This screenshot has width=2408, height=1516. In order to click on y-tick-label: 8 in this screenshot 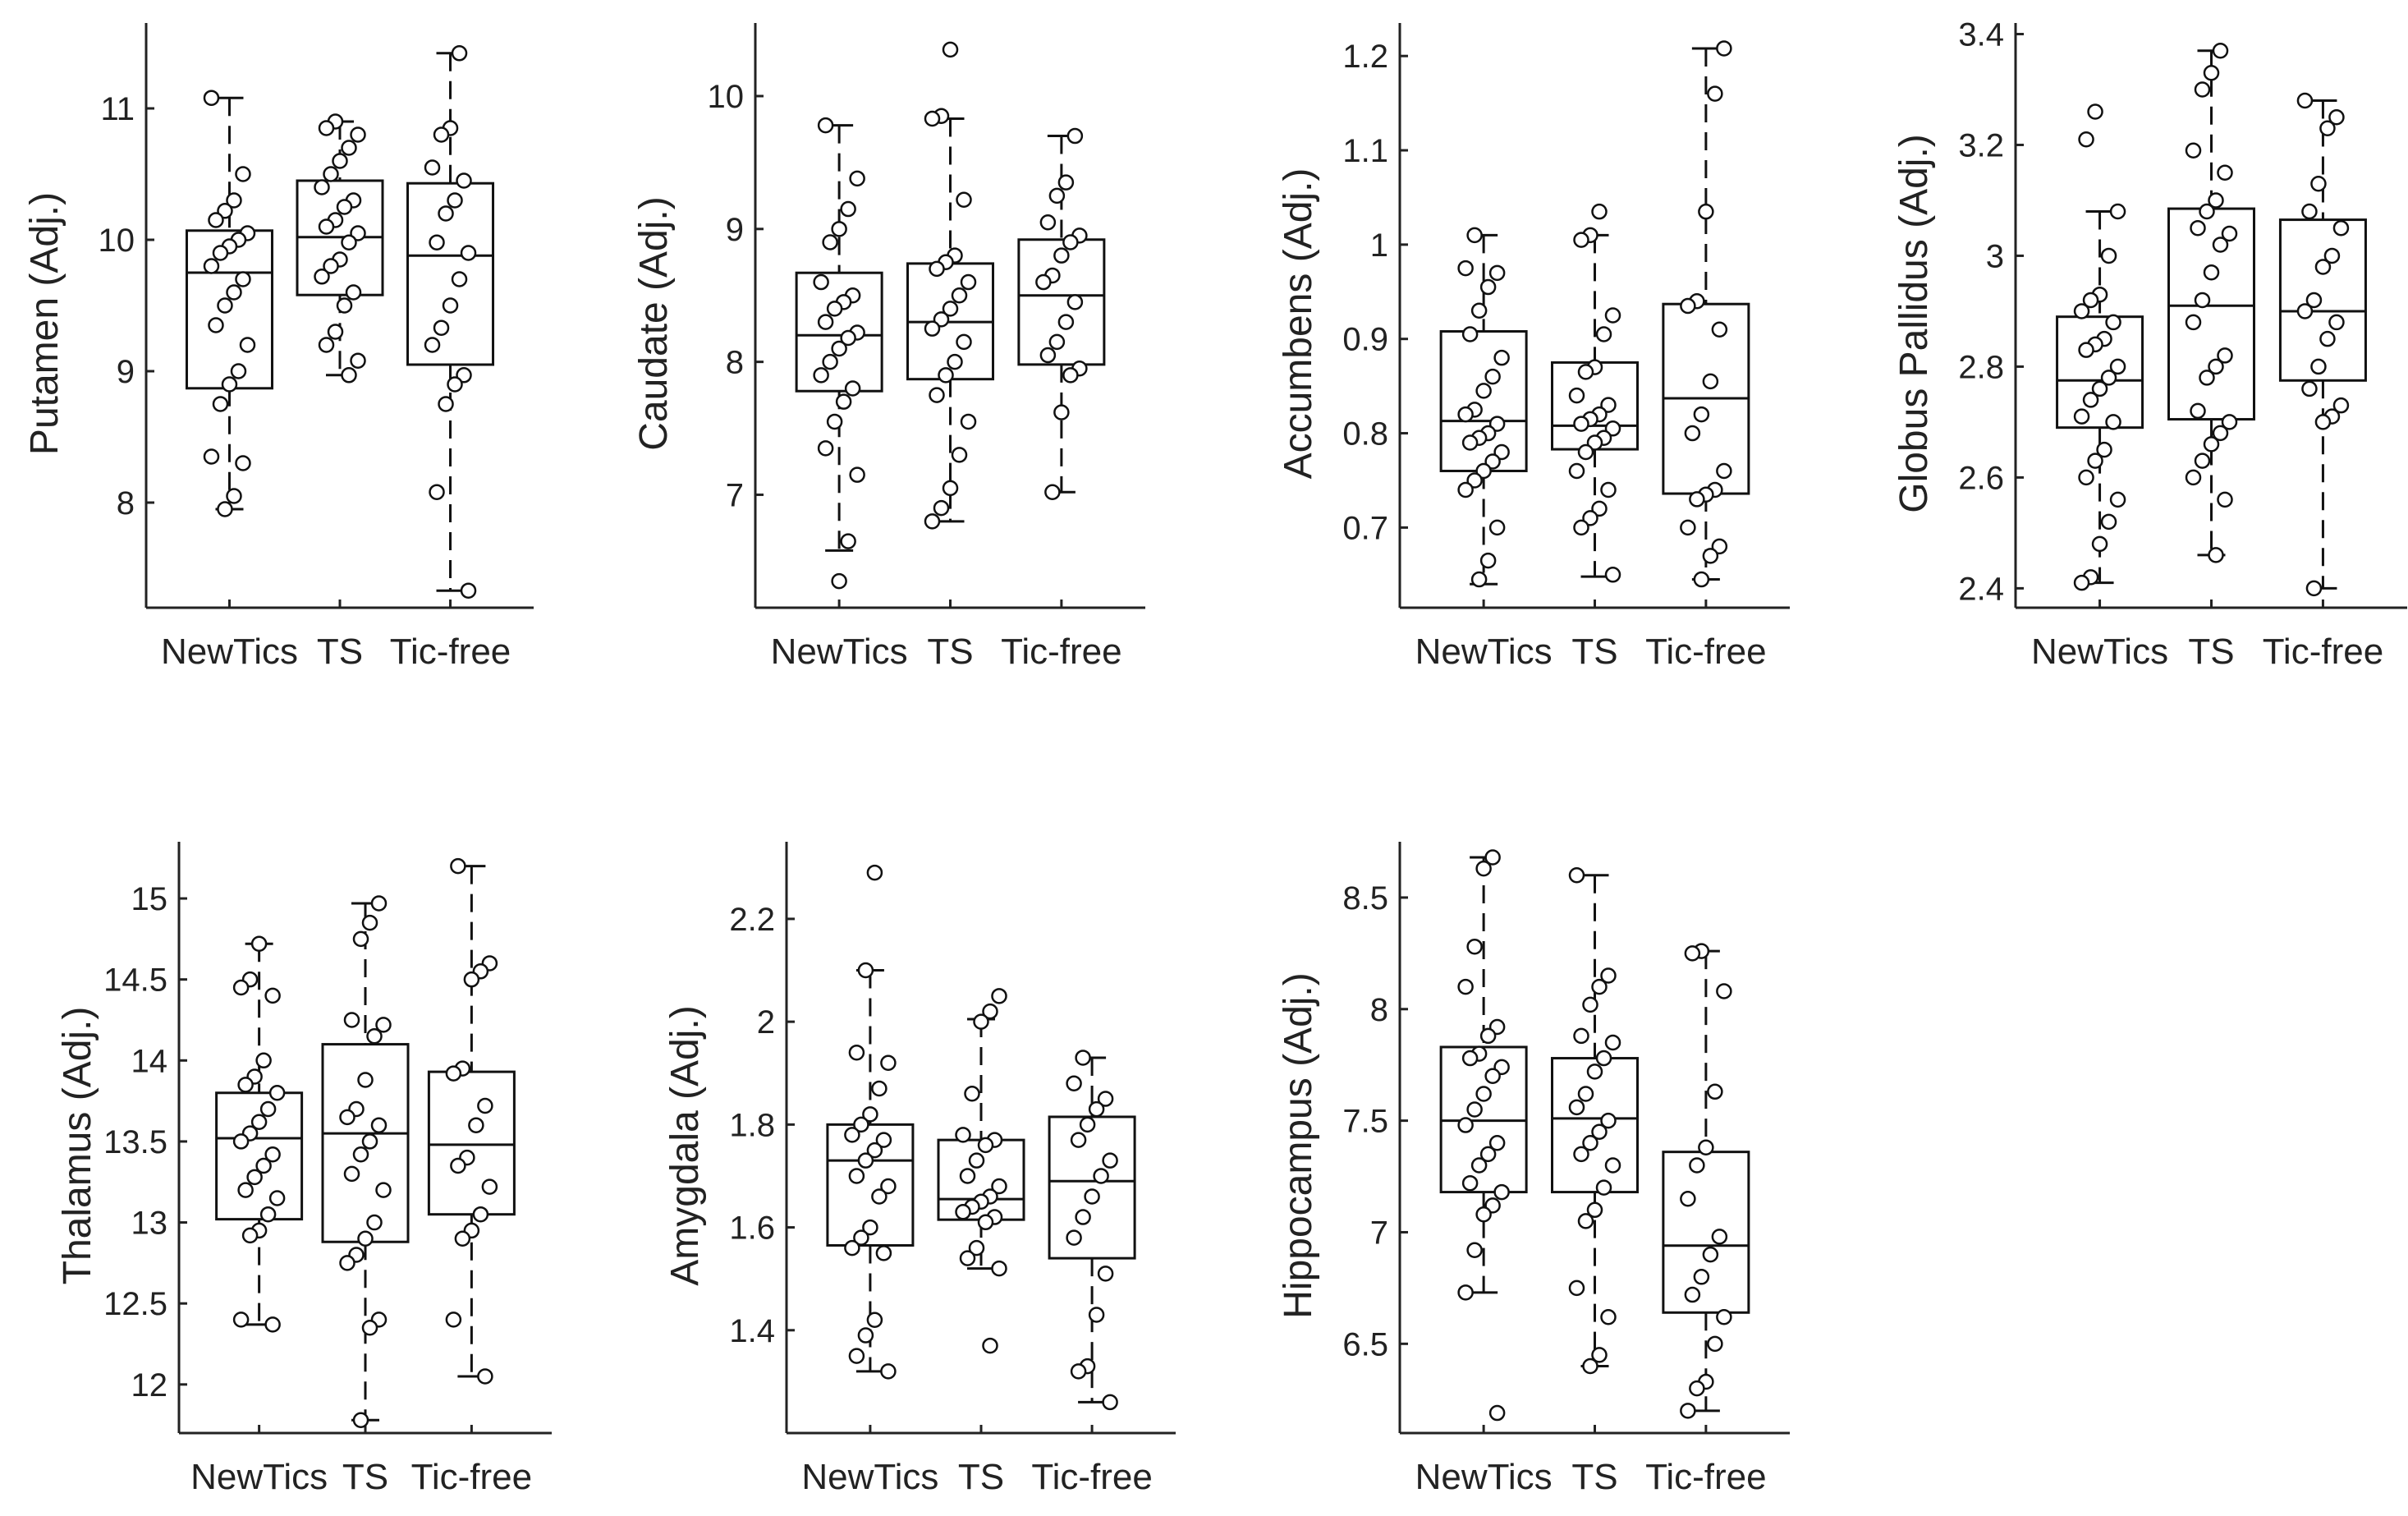, I will do `click(126, 503)`.